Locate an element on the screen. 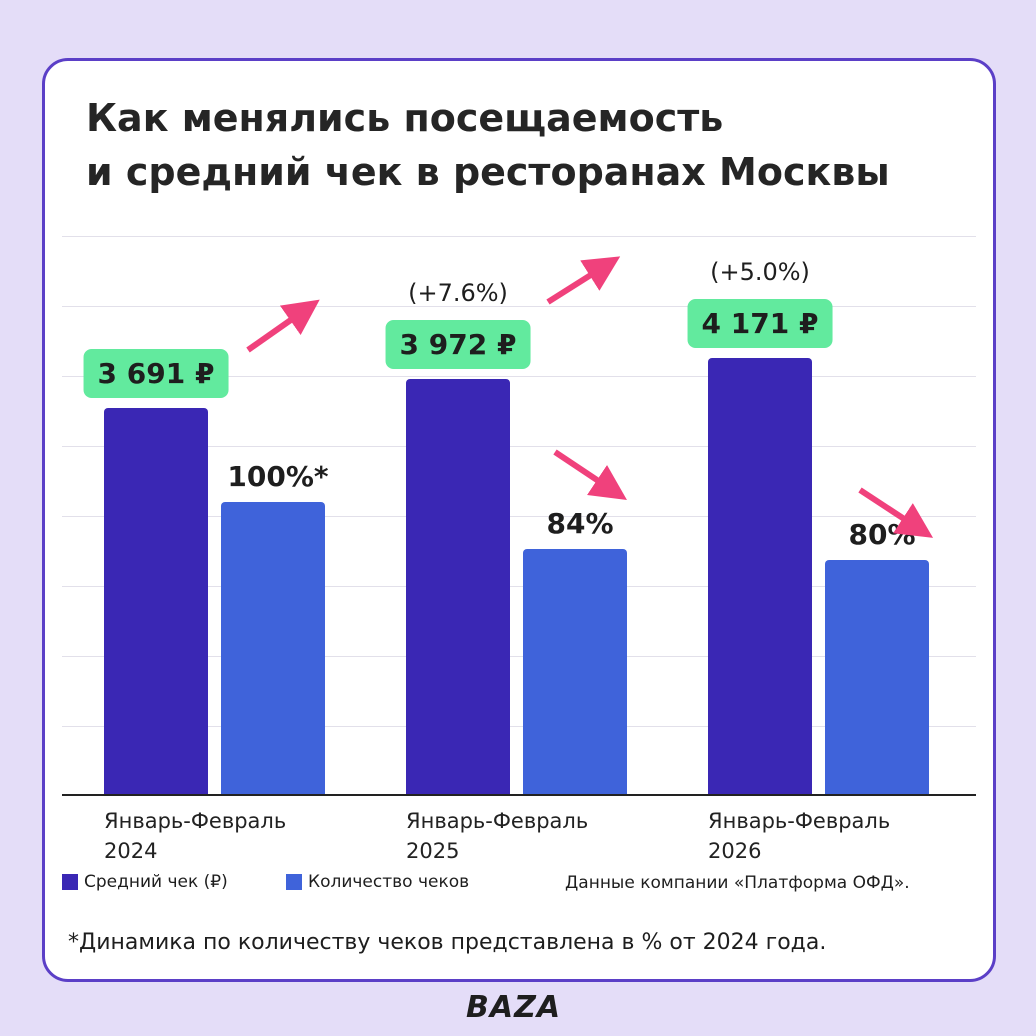 The width and height of the screenshot is (1036, 1036). value-label: 84% is located at coordinates (580, 523).